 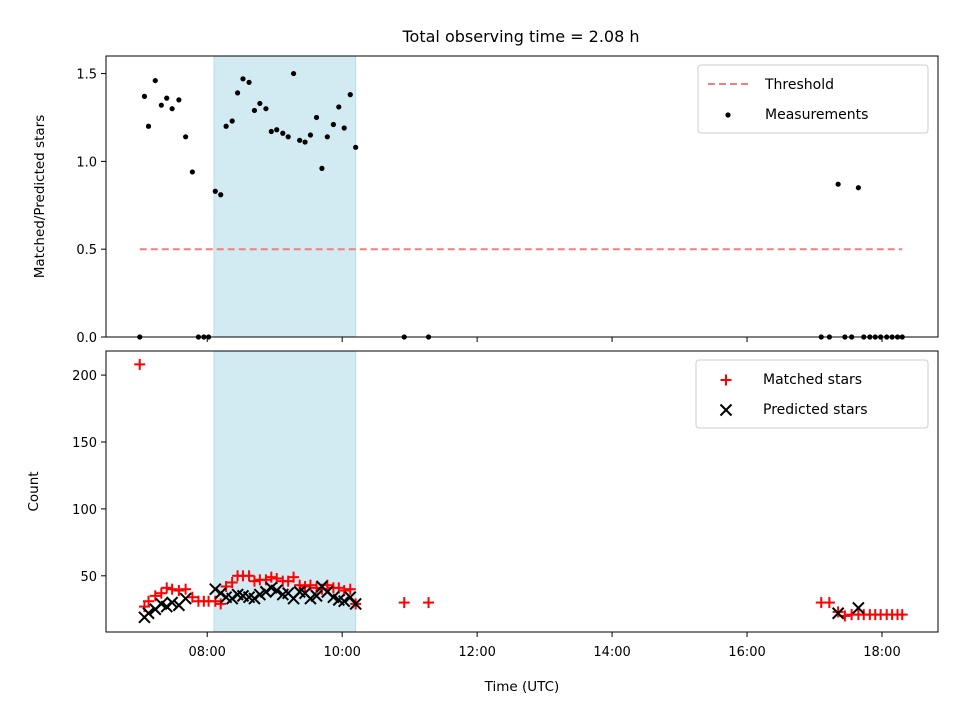 I want to click on y-tick-label: 1.0, so click(x=86, y=162).